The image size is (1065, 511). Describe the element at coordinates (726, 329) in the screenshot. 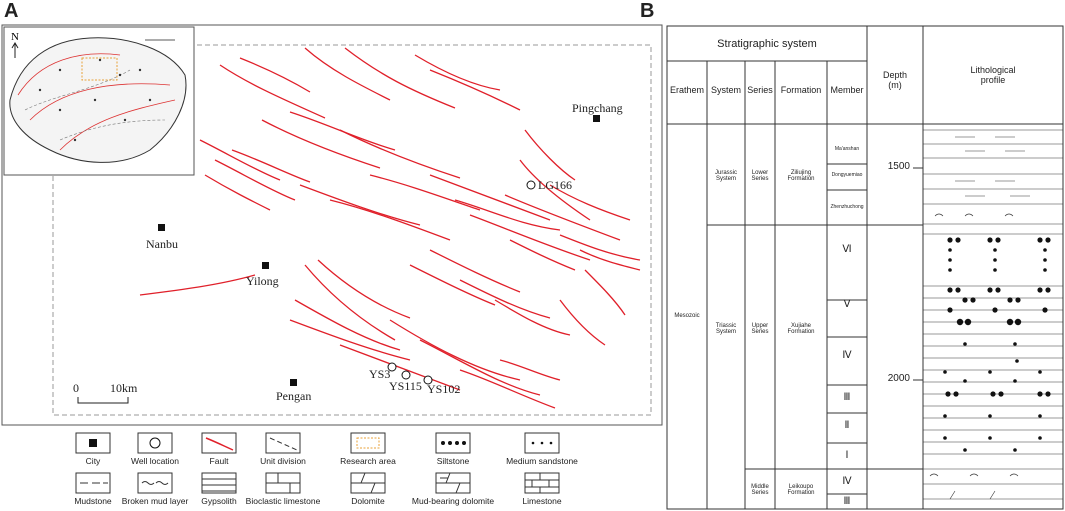

I see `system-triassic: Triassic System` at that location.